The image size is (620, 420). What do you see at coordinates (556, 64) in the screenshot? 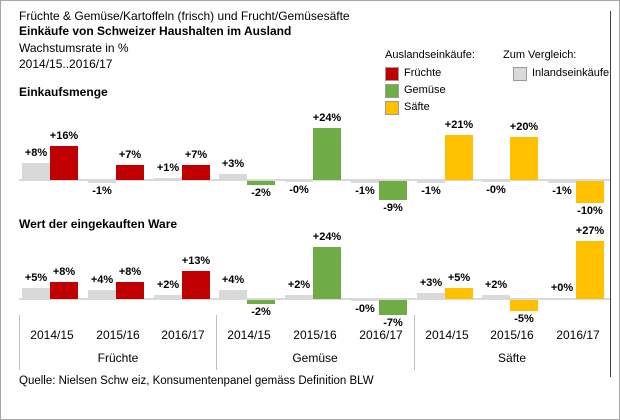
I see `legend-compare: Zum Vergleich: Inlandseinkäufe` at bounding box center [556, 64].